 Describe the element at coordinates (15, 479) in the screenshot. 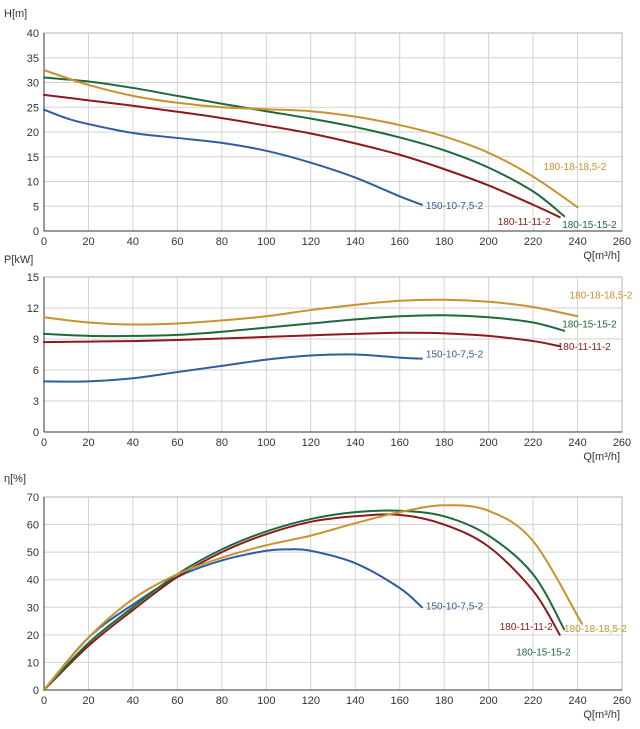

I see `y-axis-label: η[%]` at that location.